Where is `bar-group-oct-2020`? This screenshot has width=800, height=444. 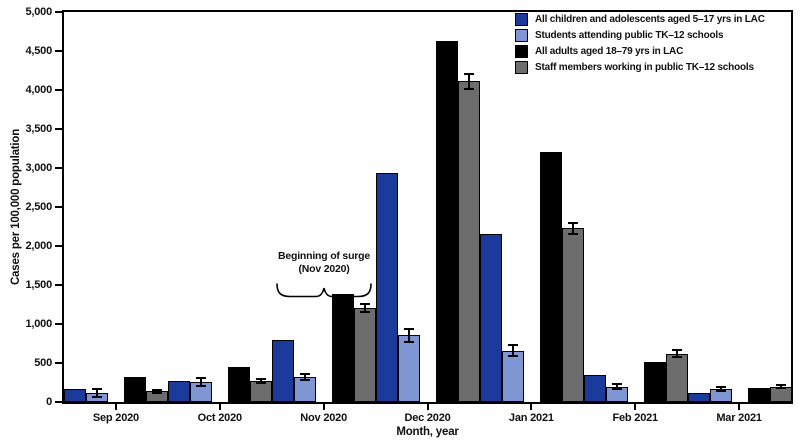 bar-group-oct-2020 is located at coordinates (220, 207).